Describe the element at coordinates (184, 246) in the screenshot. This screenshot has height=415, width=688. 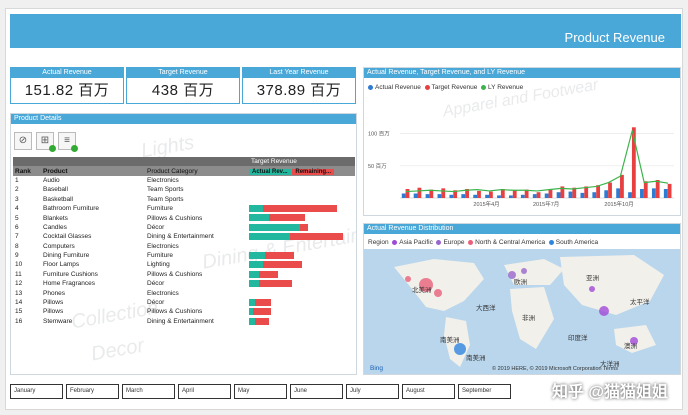
I see `table-row: 8 Computers Electronics` at that location.